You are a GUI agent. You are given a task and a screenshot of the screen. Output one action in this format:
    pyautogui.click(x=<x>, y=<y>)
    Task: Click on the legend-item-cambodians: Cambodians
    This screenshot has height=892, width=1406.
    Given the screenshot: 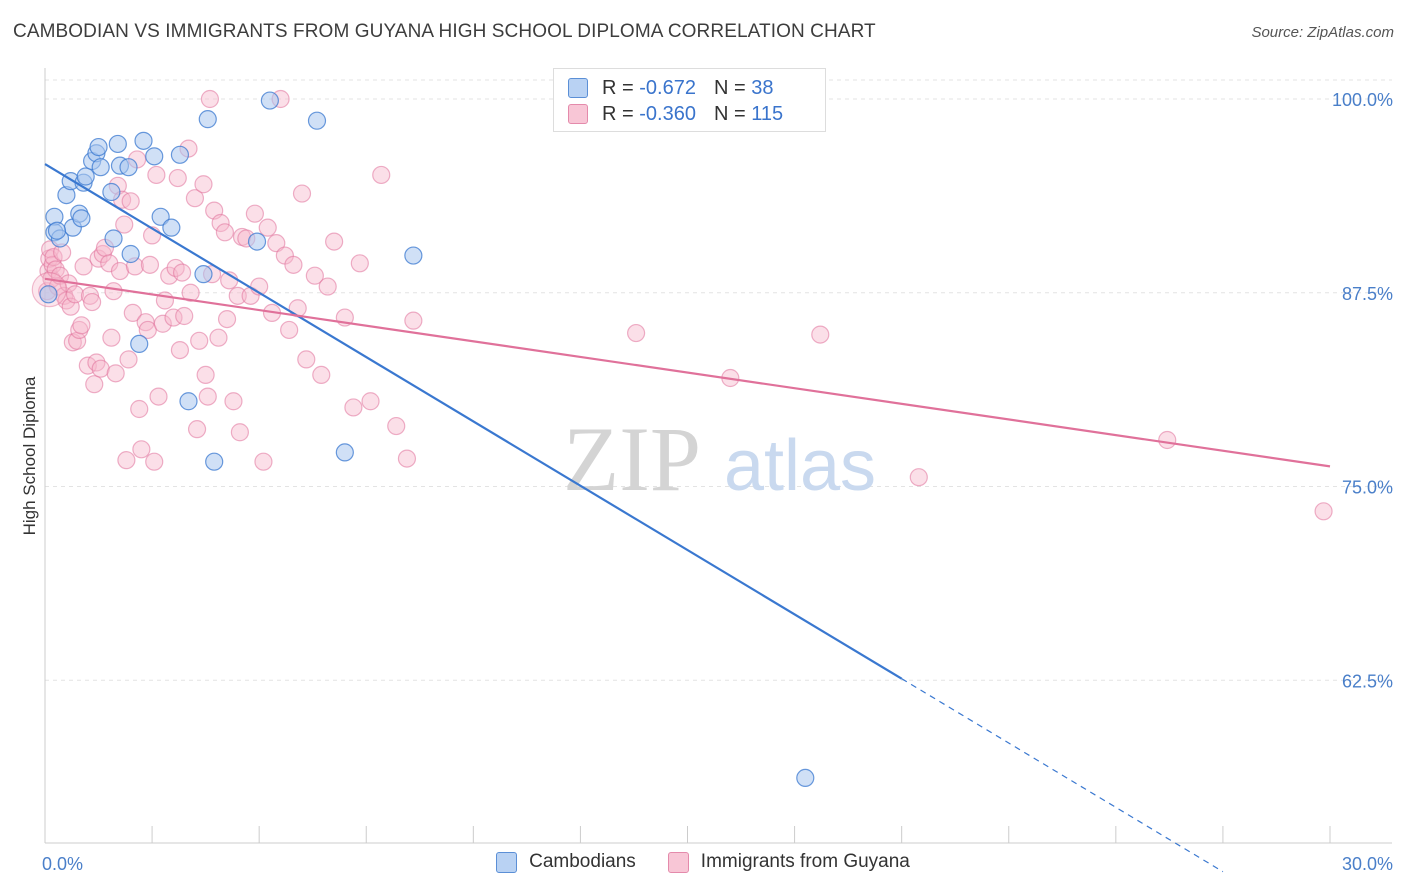 What is the action you would take?
    pyautogui.click(x=566, y=862)
    